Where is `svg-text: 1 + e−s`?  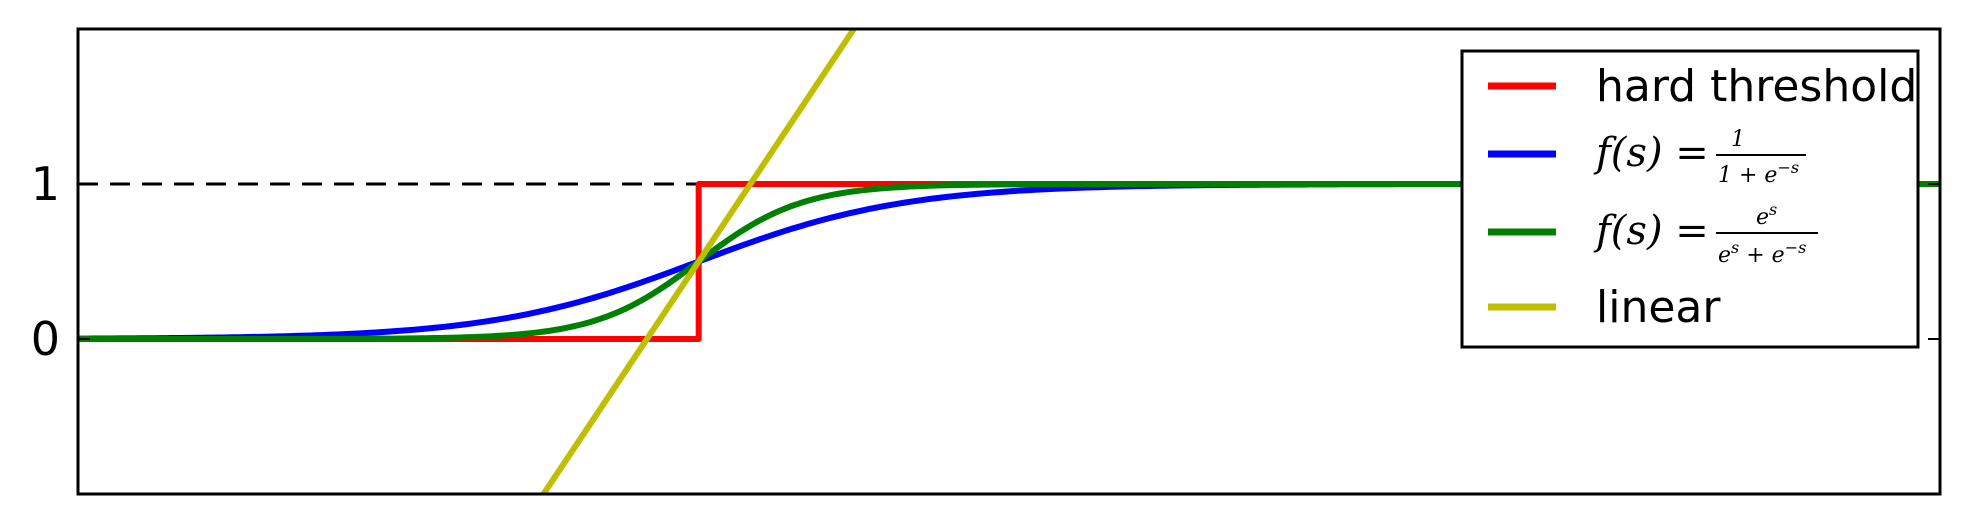
svg-text: 1 + e−s is located at coordinates (1758, 173).